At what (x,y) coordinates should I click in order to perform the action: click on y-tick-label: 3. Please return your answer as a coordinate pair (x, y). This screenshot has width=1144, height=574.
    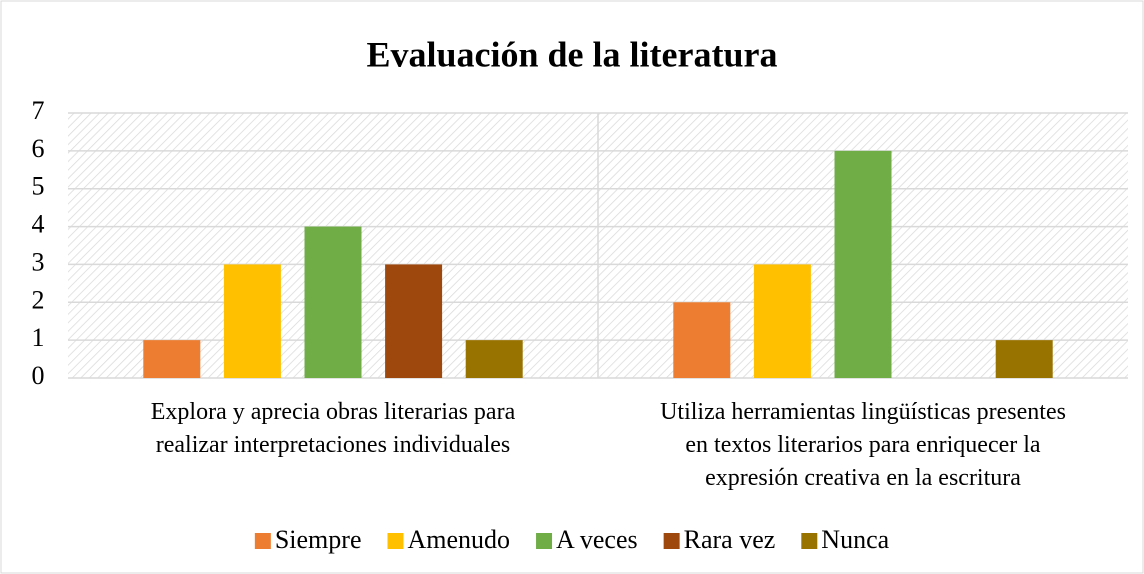
    Looking at the image, I should click on (38, 261).